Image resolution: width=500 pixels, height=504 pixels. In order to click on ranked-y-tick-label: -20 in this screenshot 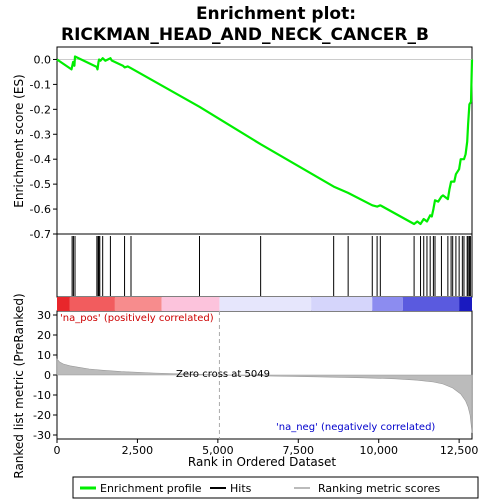, I will do `click(42, 415)`.